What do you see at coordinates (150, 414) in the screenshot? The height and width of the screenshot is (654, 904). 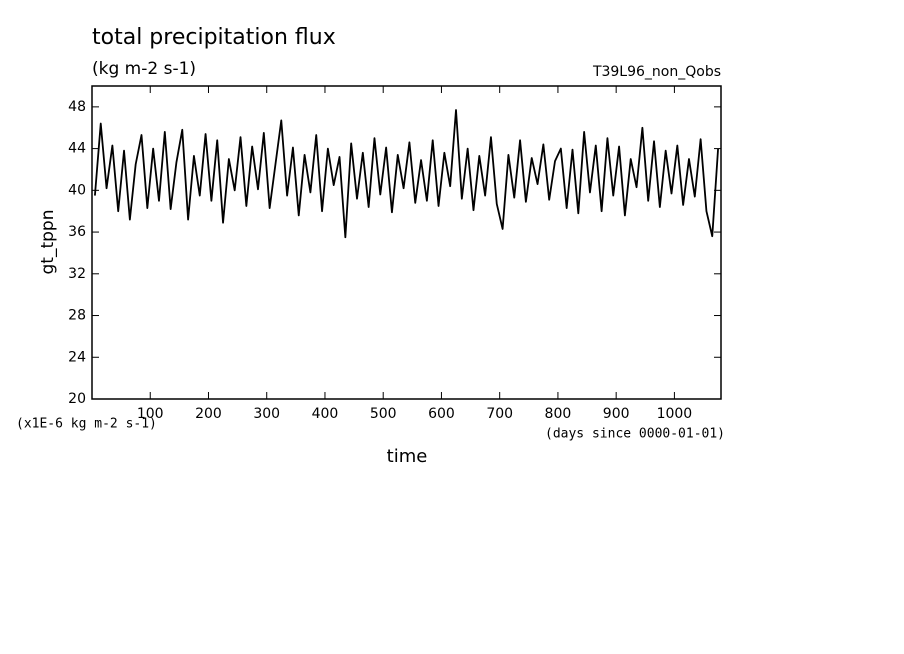 I see `x-tick-label: 100` at bounding box center [150, 414].